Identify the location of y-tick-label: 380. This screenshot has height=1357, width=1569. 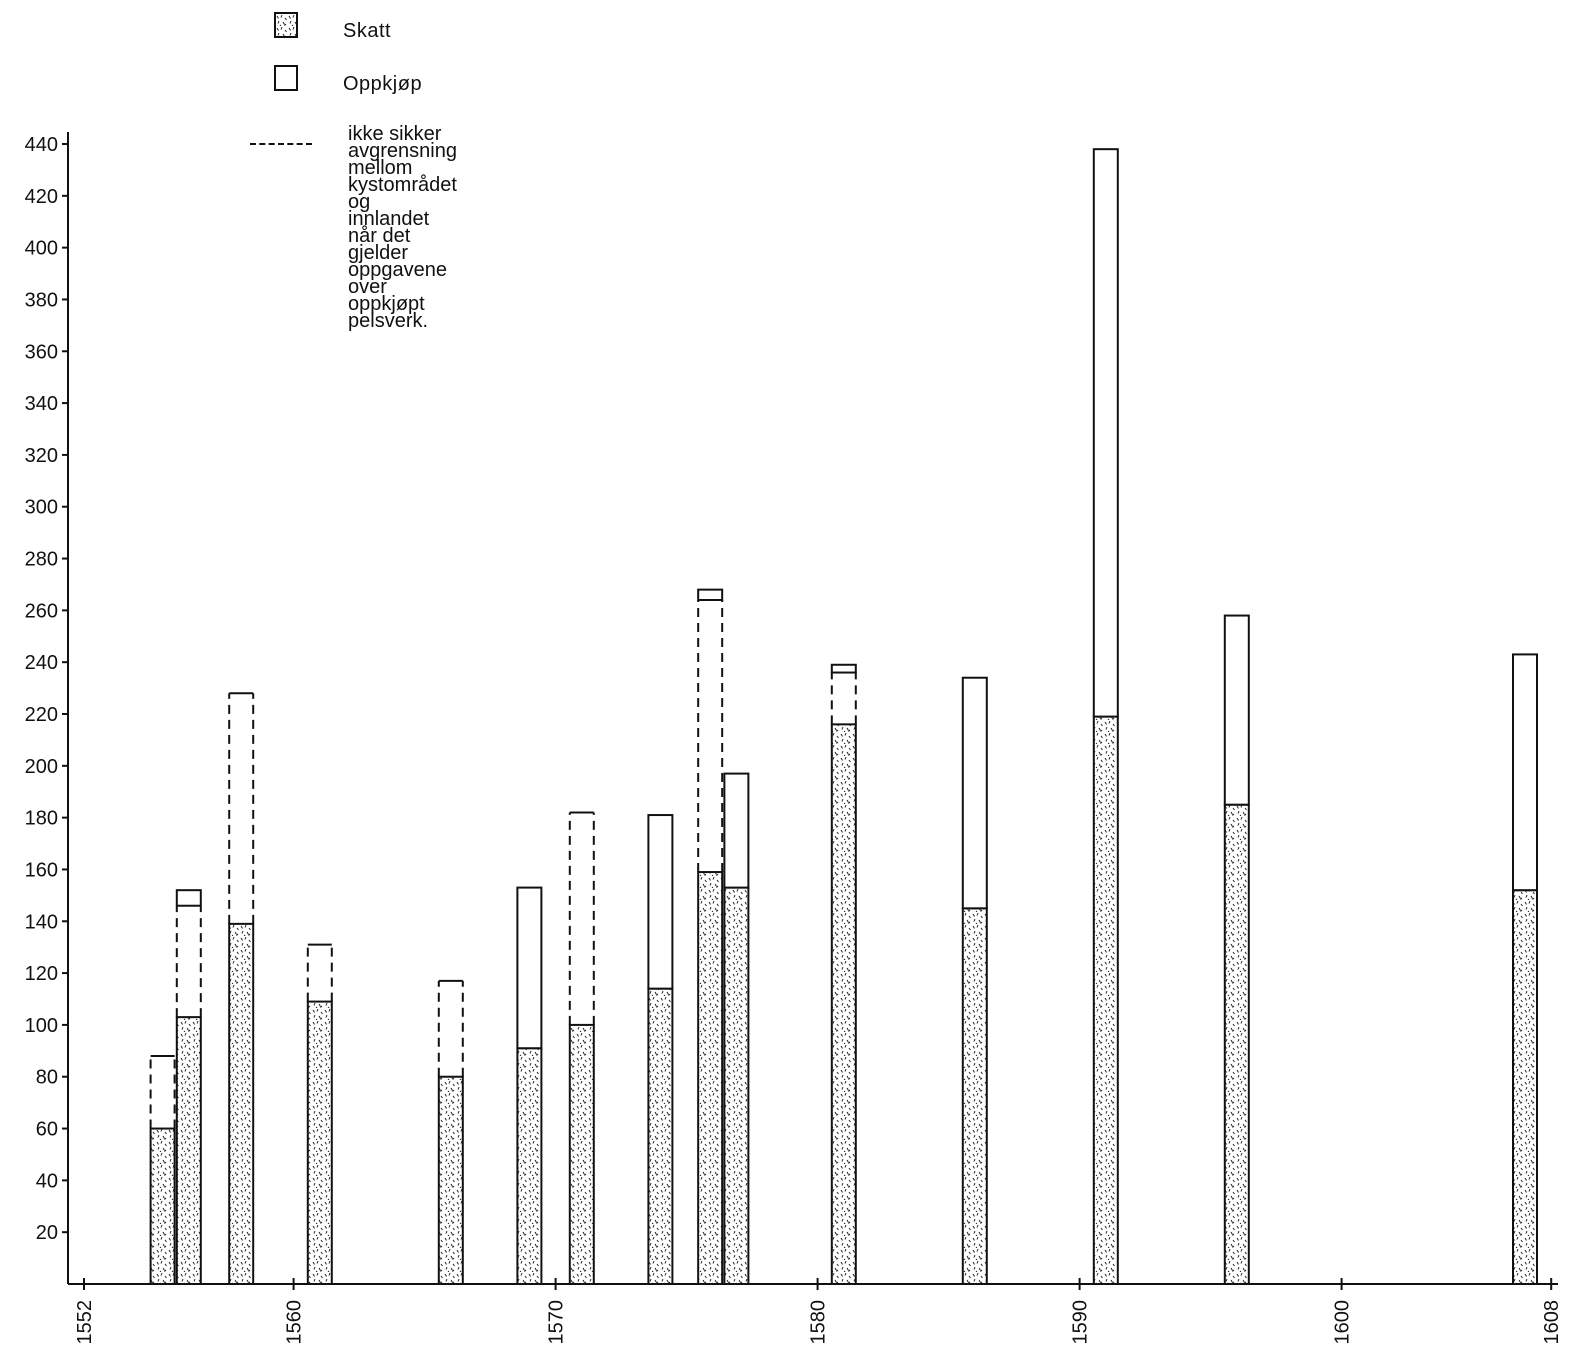
(41, 300).